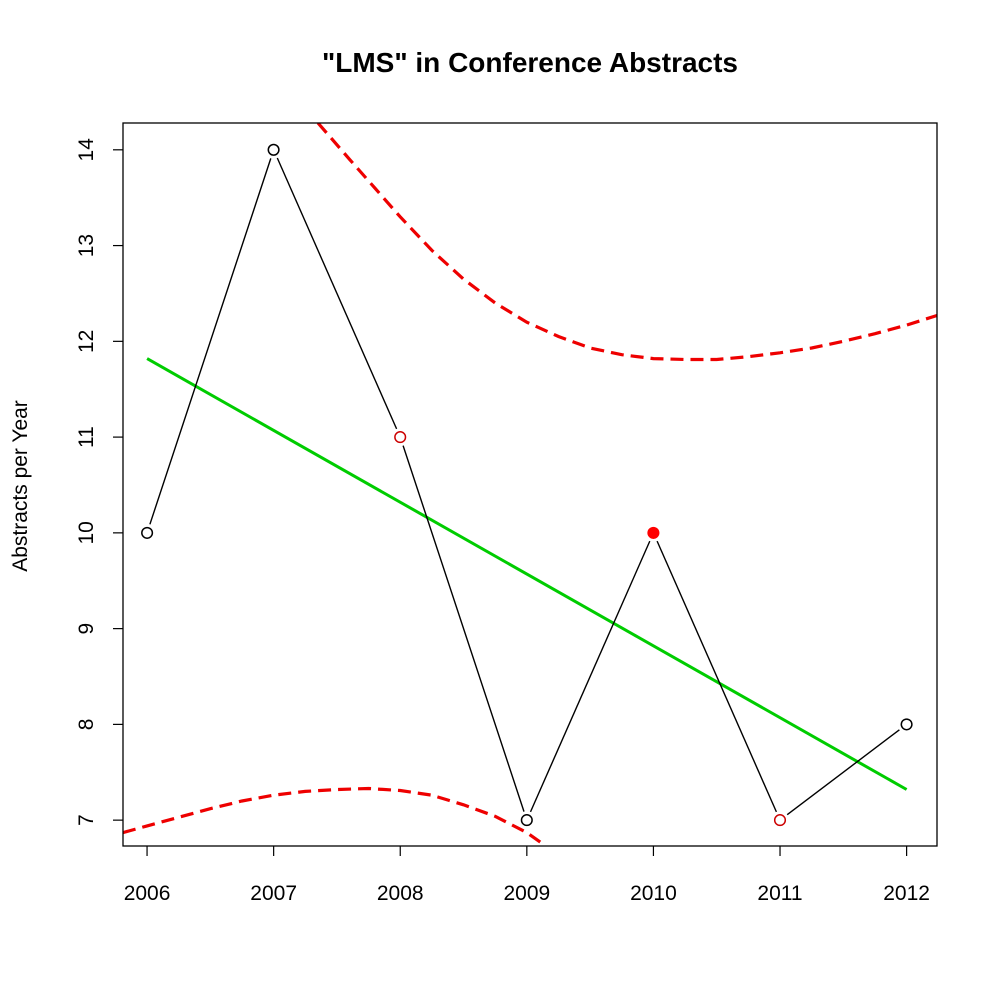  Describe the element at coordinates (273, 893) in the screenshot. I see `x-tick-label: 2007` at that location.